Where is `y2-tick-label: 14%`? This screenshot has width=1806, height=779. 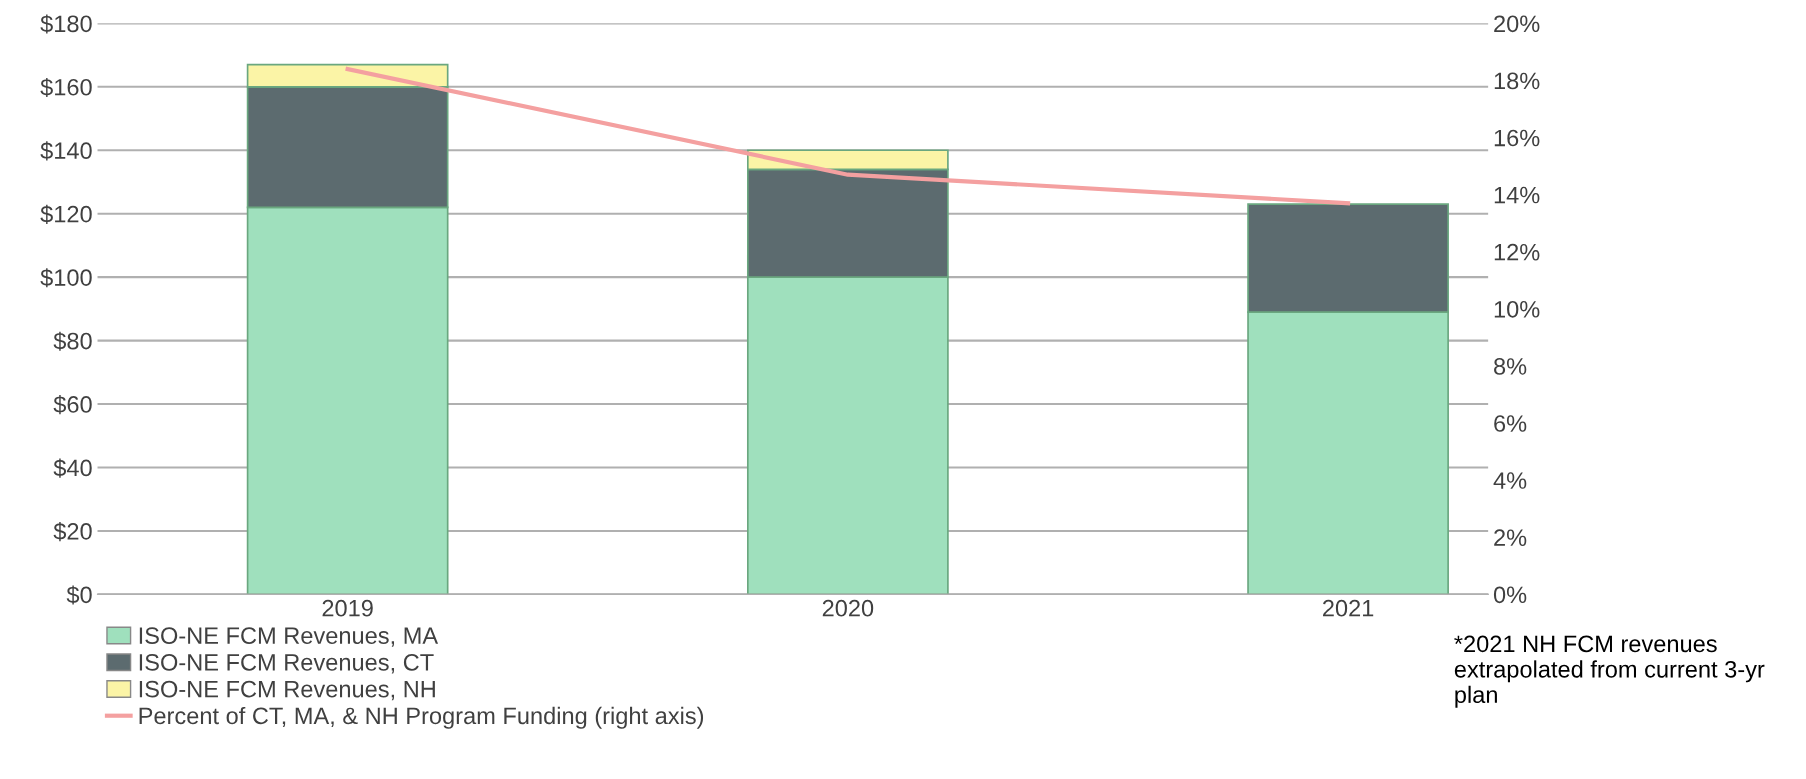
y2-tick-label: 14% is located at coordinates (1517, 195).